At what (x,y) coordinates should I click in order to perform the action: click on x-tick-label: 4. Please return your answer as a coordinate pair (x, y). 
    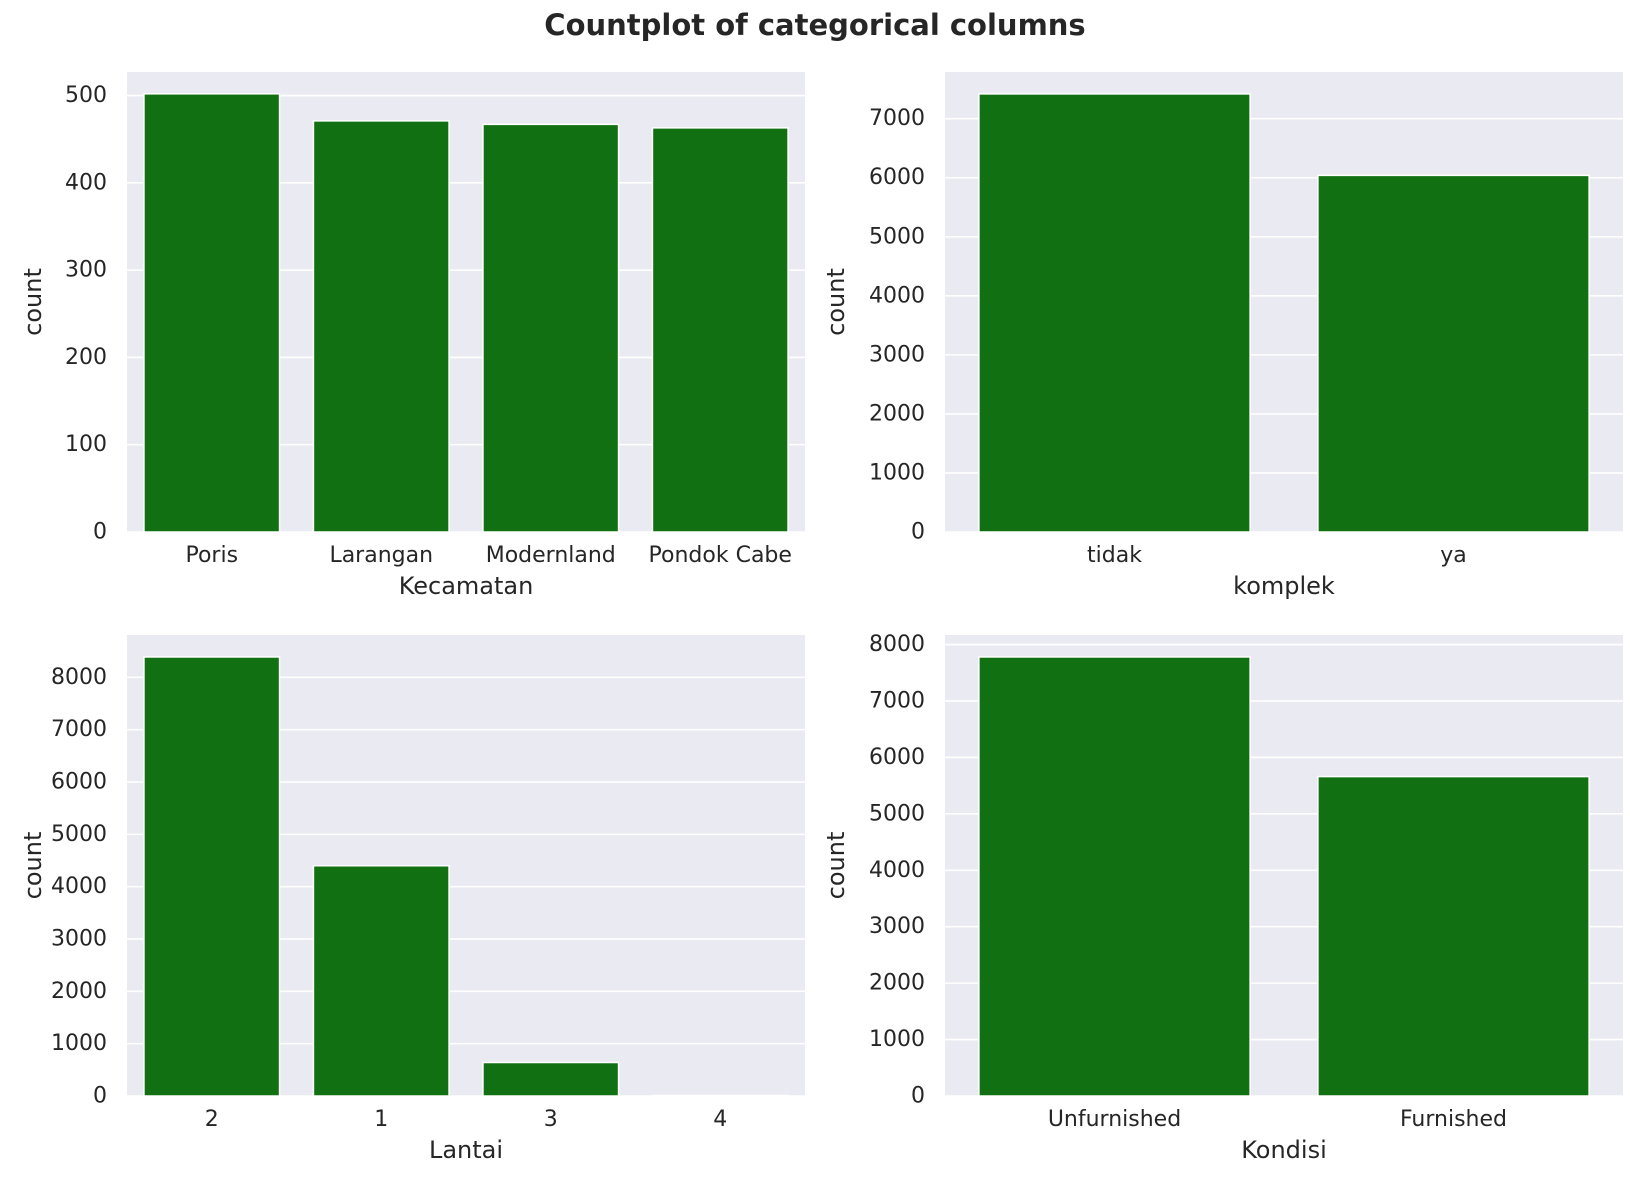
    Looking at the image, I should click on (720, 1119).